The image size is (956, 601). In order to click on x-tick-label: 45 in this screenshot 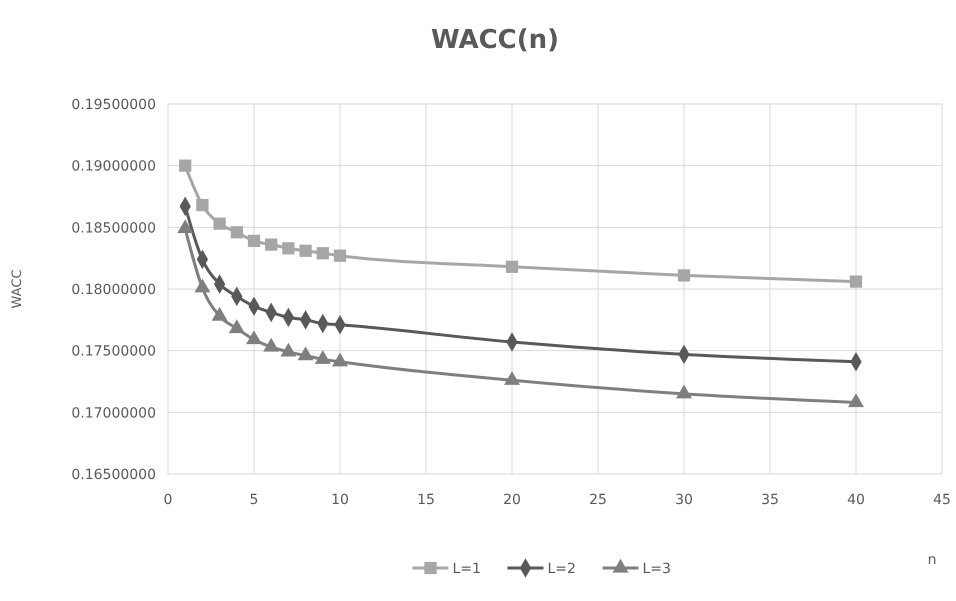, I will do `click(942, 500)`.